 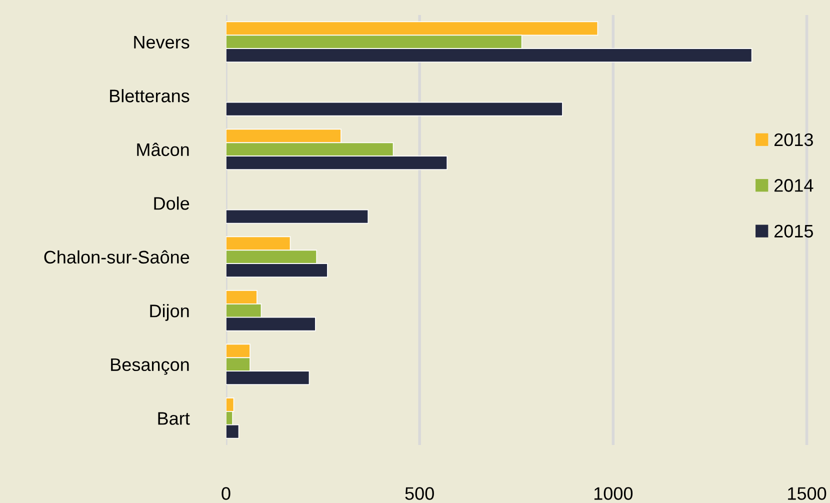 What do you see at coordinates (793, 139) in the screenshot?
I see `legend-label: 2013` at bounding box center [793, 139].